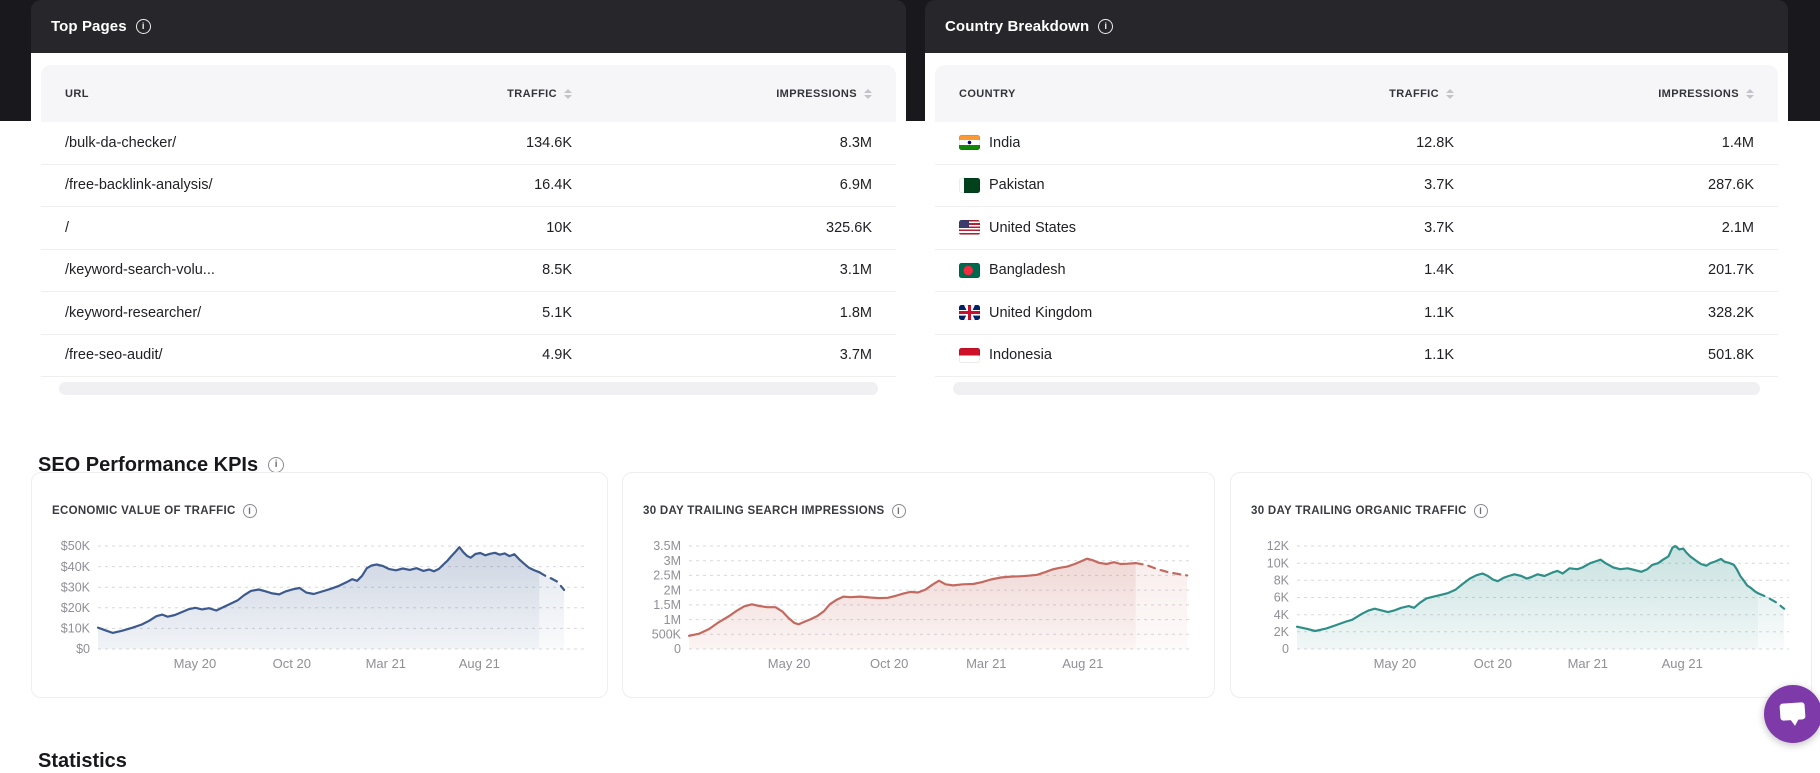 This screenshot has width=1820, height=773. What do you see at coordinates (672, 561) in the screenshot?
I see `svg-text: 3M` at bounding box center [672, 561].